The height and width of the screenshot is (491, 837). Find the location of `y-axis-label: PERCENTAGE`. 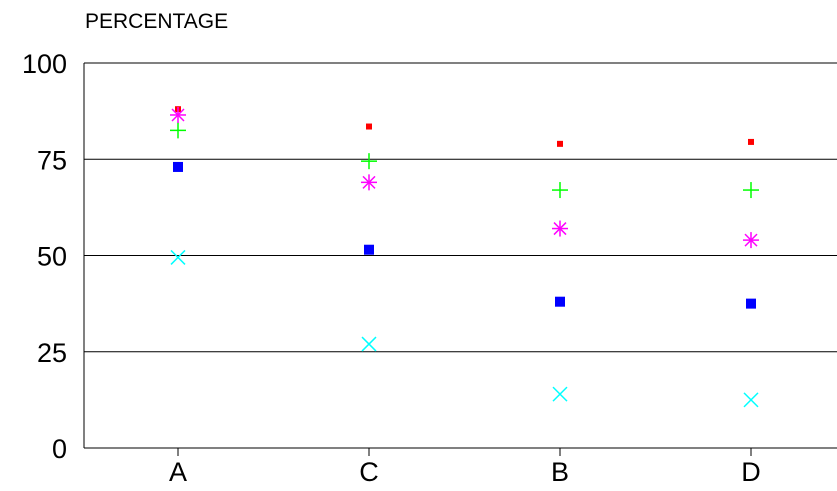

y-axis-label: PERCENTAGE is located at coordinates (156, 21).